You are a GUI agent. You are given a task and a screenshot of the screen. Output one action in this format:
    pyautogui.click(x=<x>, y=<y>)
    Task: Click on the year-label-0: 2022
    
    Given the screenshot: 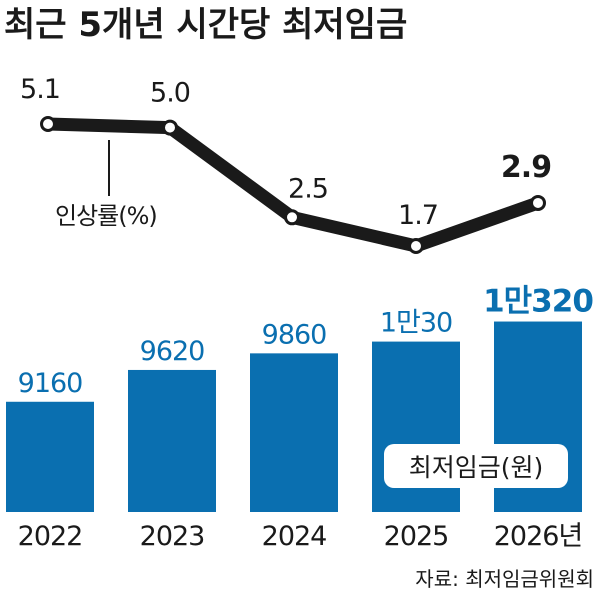 What is the action you would take?
    pyautogui.click(x=50, y=536)
    